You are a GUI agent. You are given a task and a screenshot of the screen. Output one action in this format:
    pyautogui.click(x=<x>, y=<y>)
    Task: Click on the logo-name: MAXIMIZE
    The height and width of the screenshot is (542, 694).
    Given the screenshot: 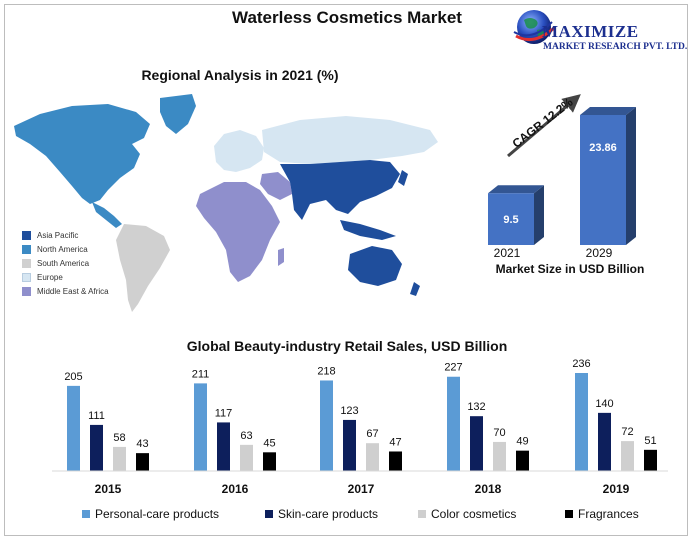 What is the action you would take?
    pyautogui.click(x=590, y=31)
    